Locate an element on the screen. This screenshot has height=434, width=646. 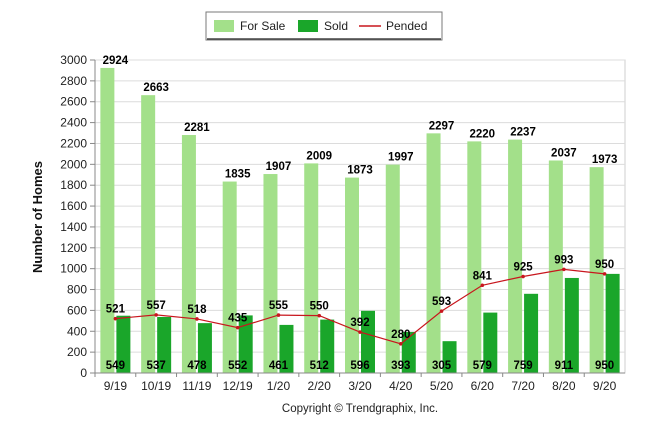
legend-box is located at coordinates (324, 26).